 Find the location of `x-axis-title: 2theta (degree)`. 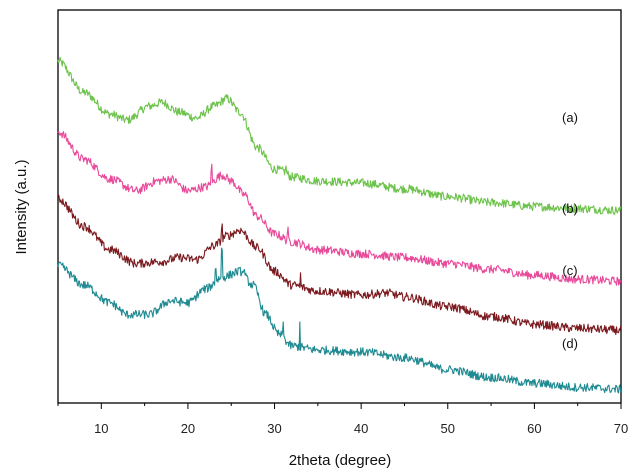

x-axis-title: 2theta (degree) is located at coordinates (340, 460).